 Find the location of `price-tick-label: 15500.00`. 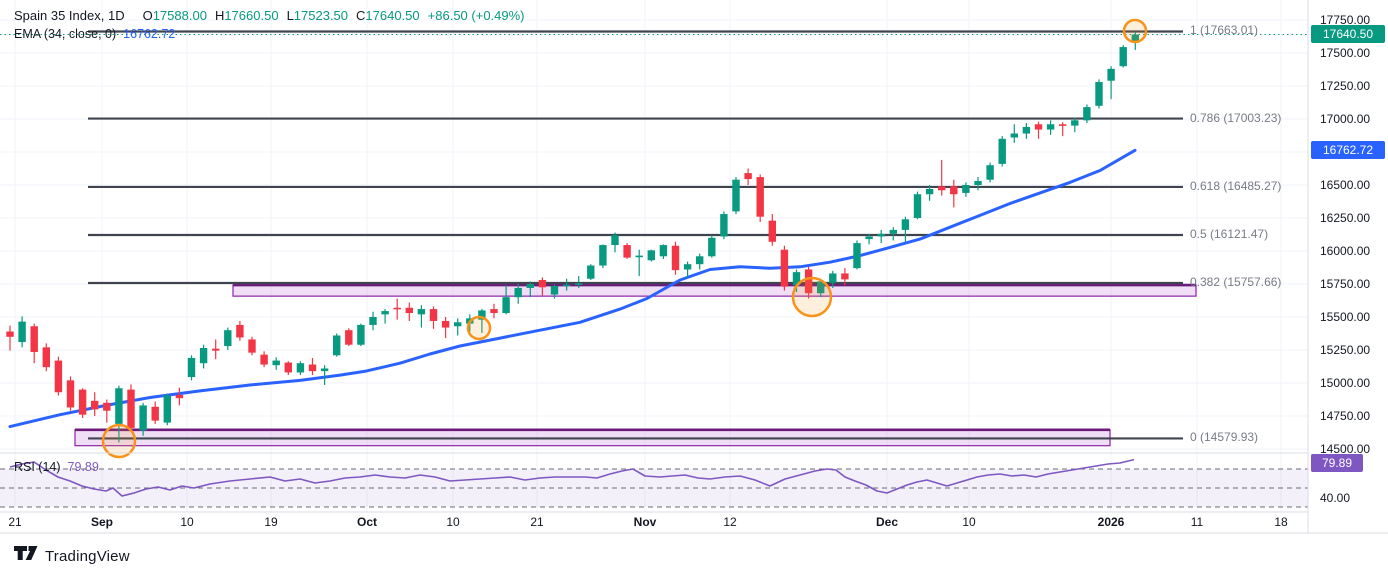

price-tick-label: 15500.00 is located at coordinates (1345, 317).